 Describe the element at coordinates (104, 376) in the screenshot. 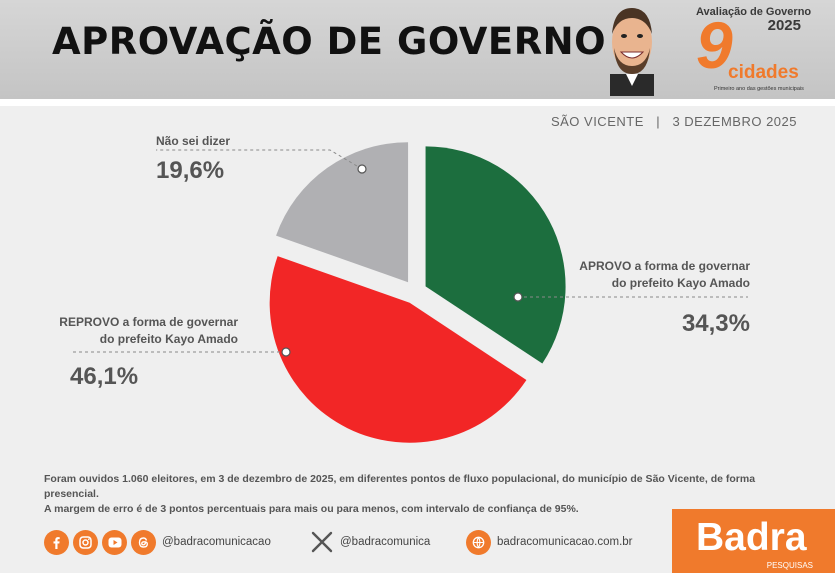

I see `slice-value-reprovo: 46,1%` at that location.